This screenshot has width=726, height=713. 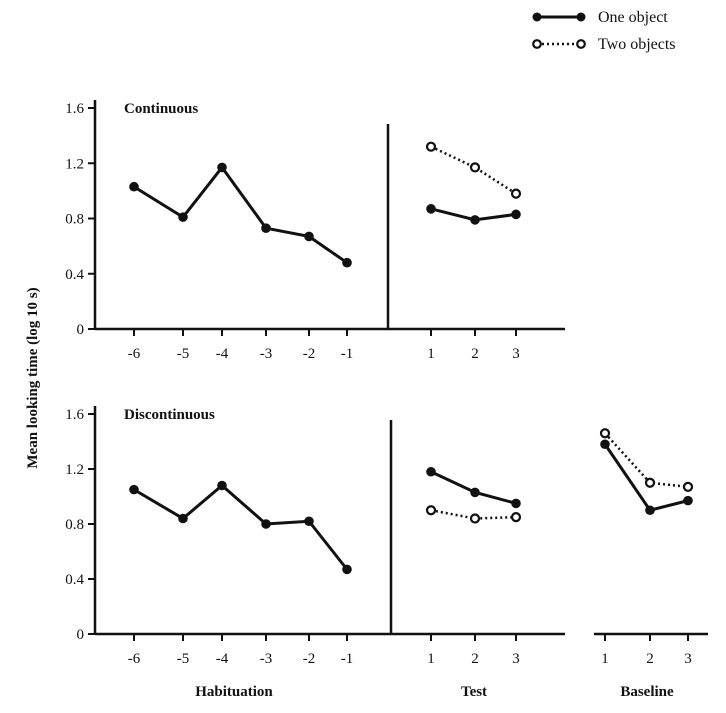 I want to click on panel-1-habituation-line, so click(x=240, y=214).